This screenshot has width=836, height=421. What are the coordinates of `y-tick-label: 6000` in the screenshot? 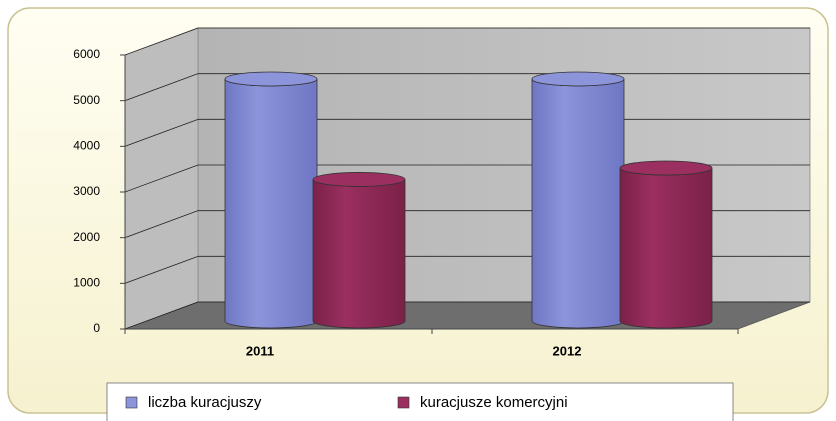 It's located at (86, 54).